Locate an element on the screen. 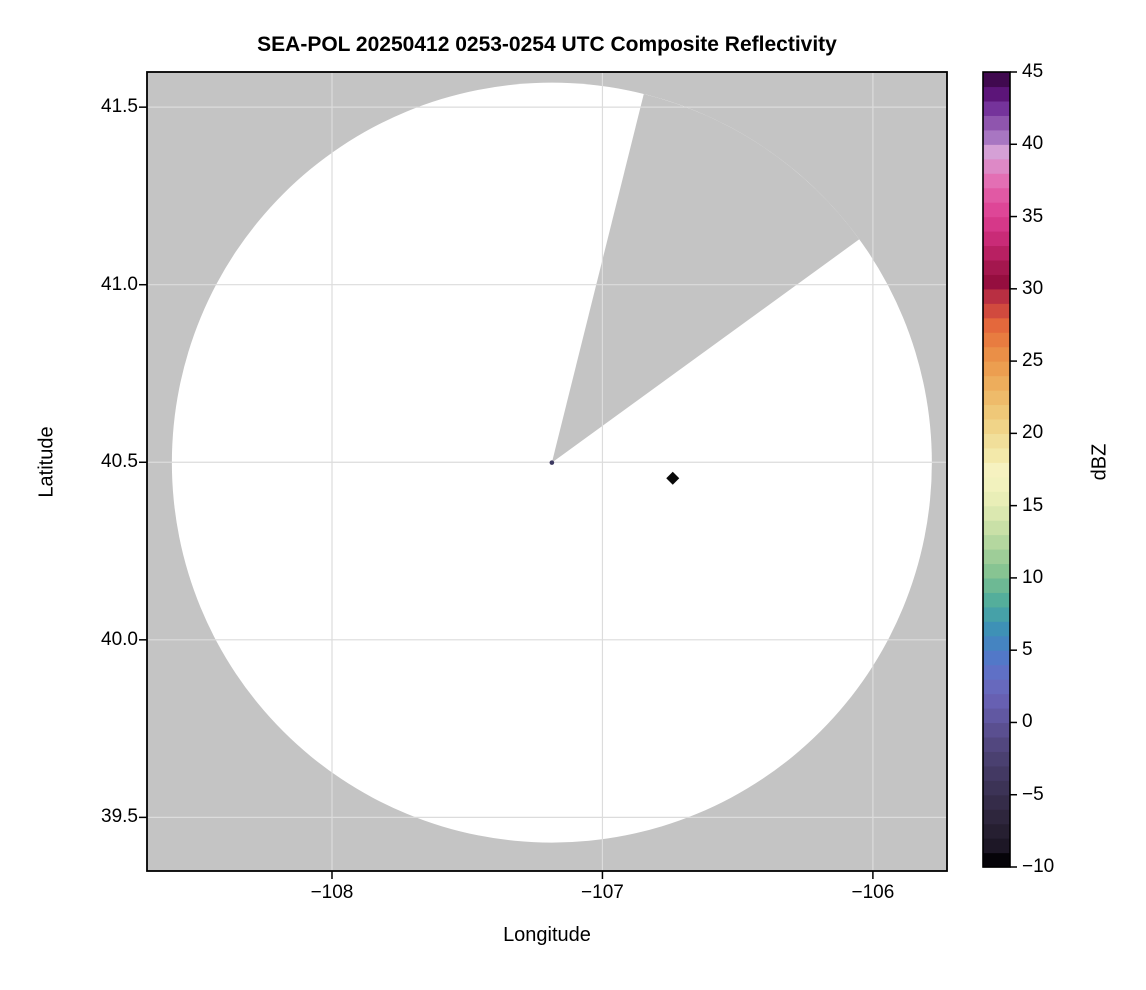 This screenshot has height=990, width=1146. y-tick-label: 40.0 is located at coordinates (119, 639).